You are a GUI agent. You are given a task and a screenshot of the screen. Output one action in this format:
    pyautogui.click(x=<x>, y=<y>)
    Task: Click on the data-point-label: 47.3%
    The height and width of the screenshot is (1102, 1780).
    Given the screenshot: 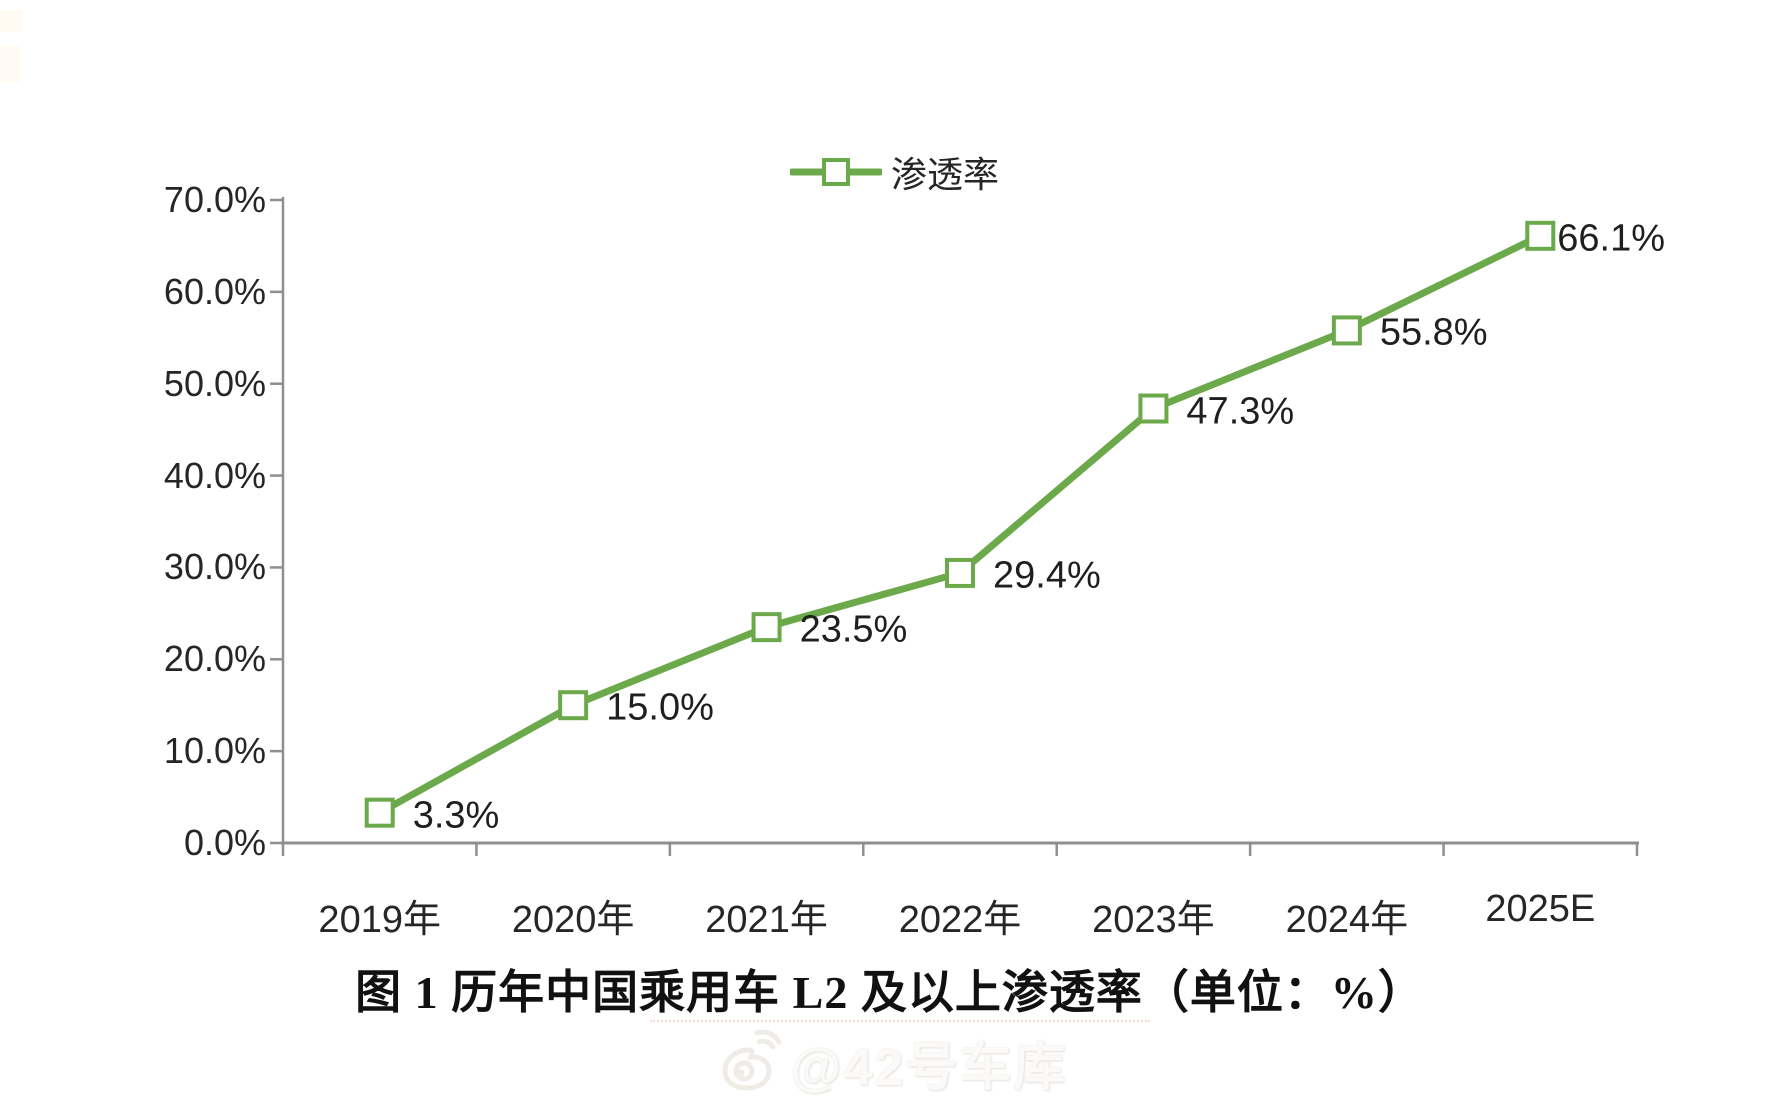 What is the action you would take?
    pyautogui.click(x=1240, y=411)
    